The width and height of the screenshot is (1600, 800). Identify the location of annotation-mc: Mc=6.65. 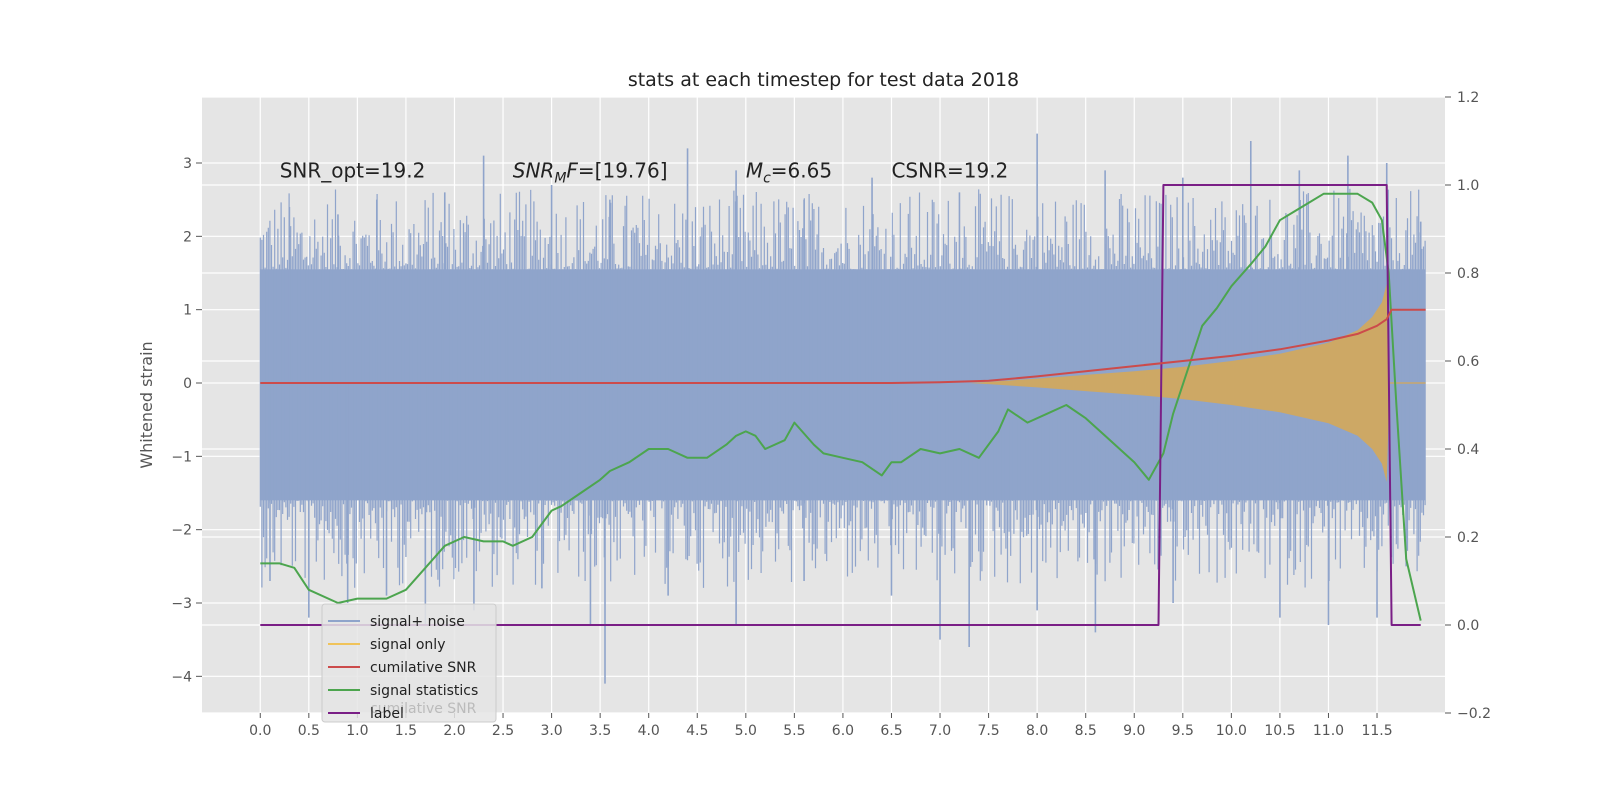
(789, 173).